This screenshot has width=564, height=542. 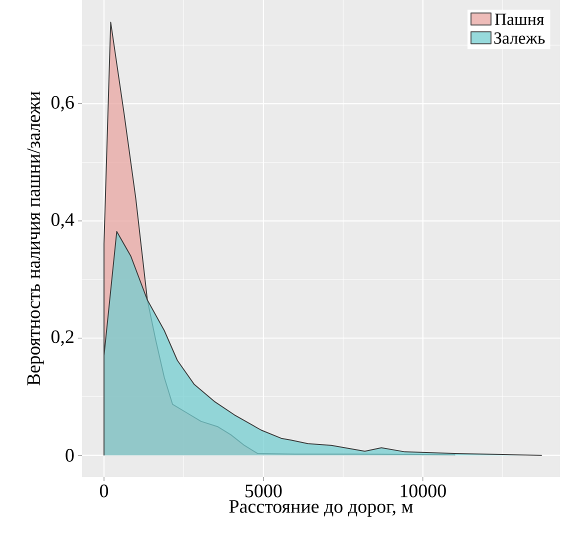 What do you see at coordinates (70, 455) in the screenshot?
I see `y-tick-label: 0` at bounding box center [70, 455].